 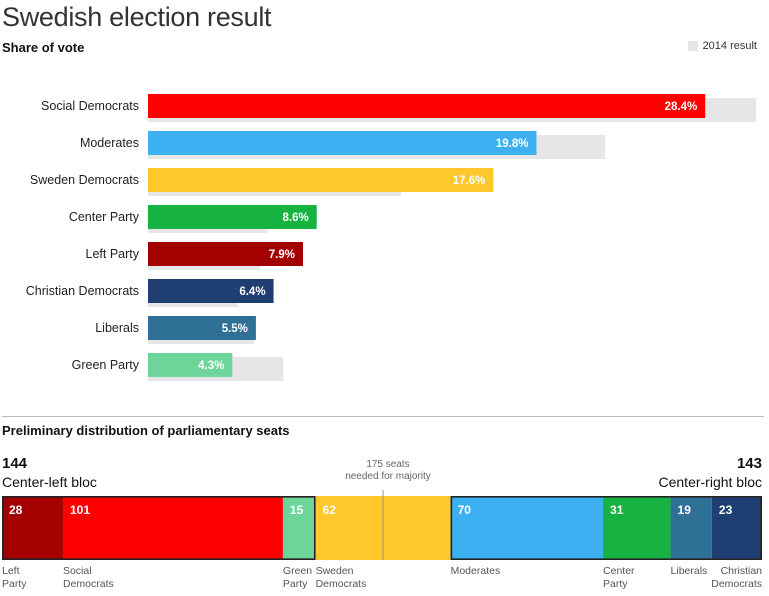 What do you see at coordinates (691, 528) in the screenshot?
I see `seat-segment-liberals` at bounding box center [691, 528].